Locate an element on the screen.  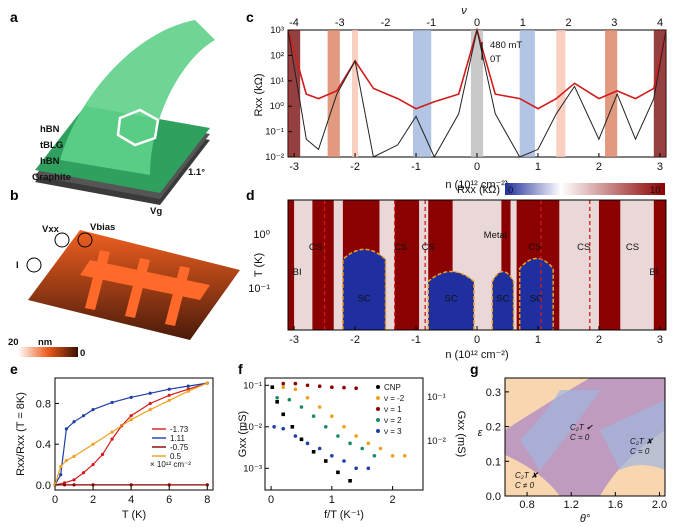
e-xtick-label-3: 6 is located at coordinates (169, 500).